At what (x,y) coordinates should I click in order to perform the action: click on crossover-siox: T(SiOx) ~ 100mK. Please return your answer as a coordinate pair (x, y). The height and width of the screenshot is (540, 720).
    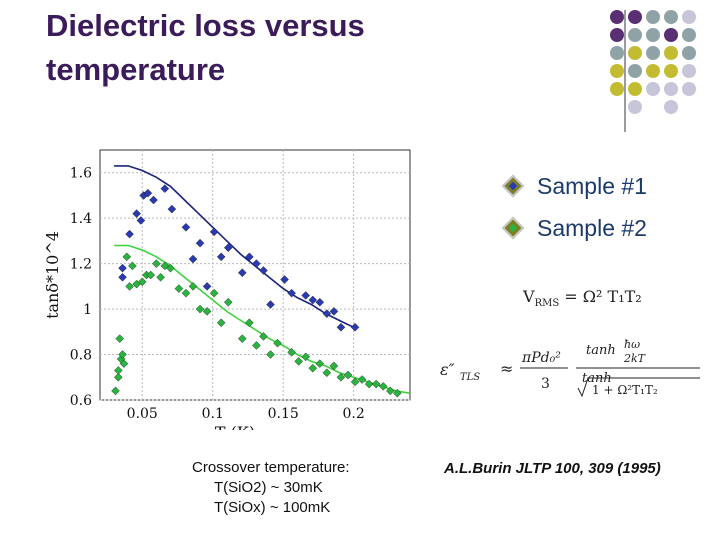
    Looking at the image, I should click on (272, 507).